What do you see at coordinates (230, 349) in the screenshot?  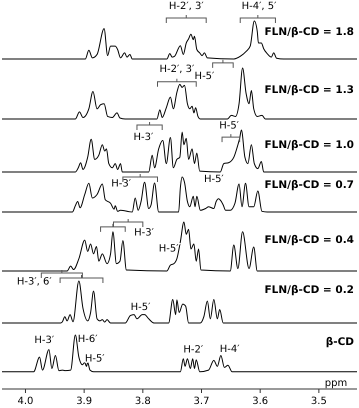 I see `annotation: H-4′` at bounding box center [230, 349].